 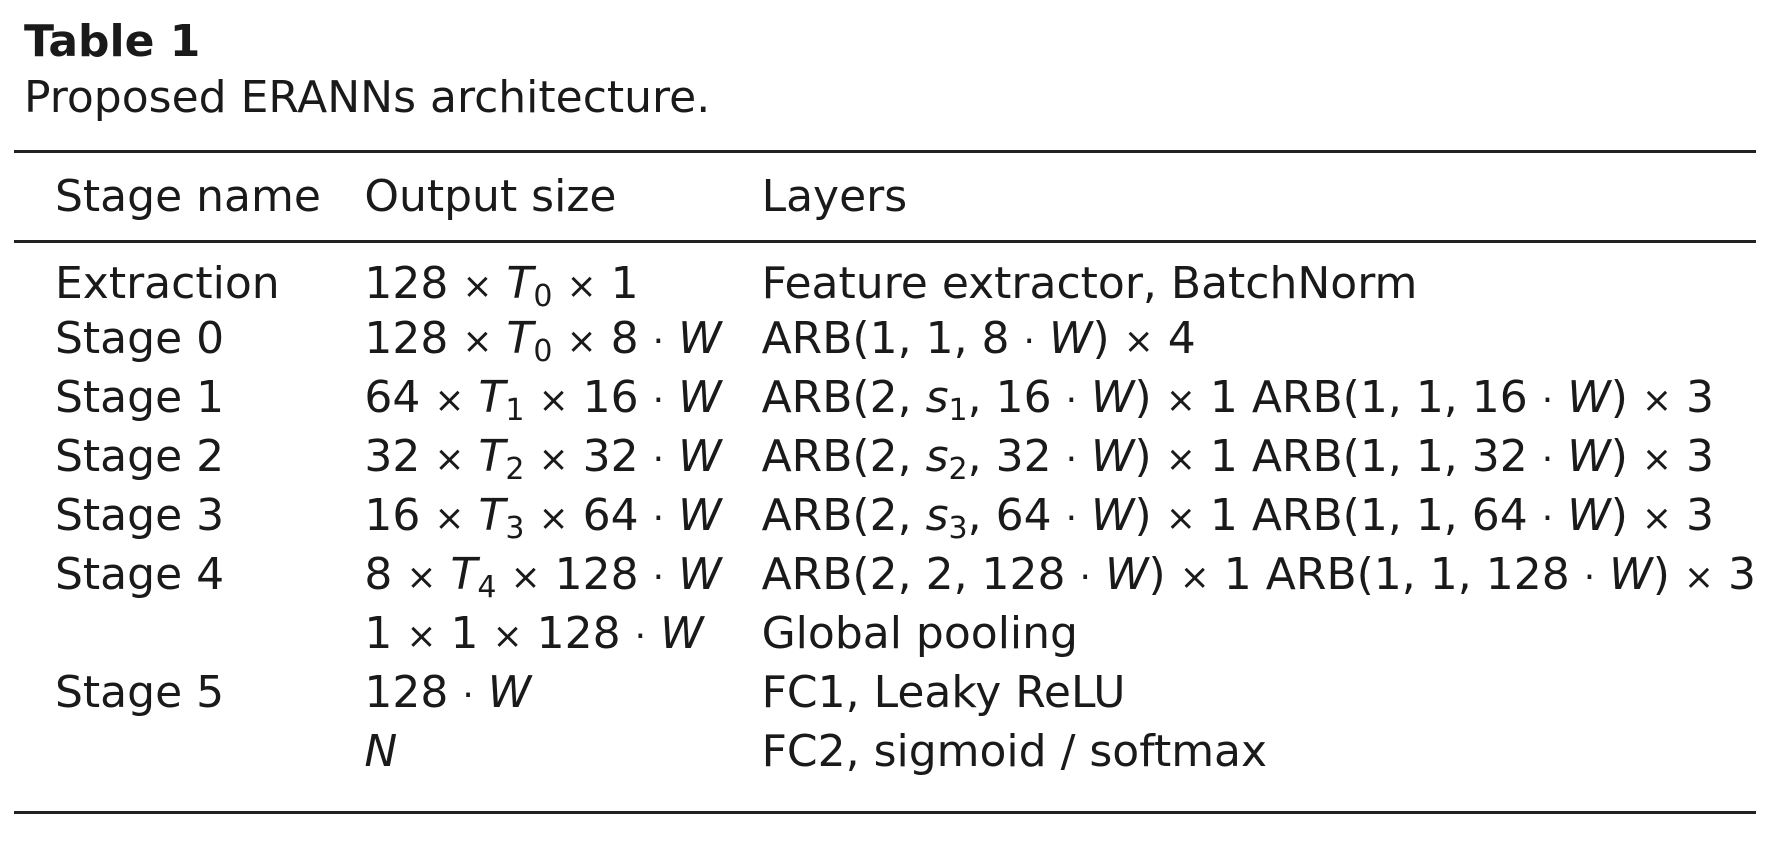 I want to click on cell-layers: FC1, Leaky ReLU, so click(x=943, y=692).